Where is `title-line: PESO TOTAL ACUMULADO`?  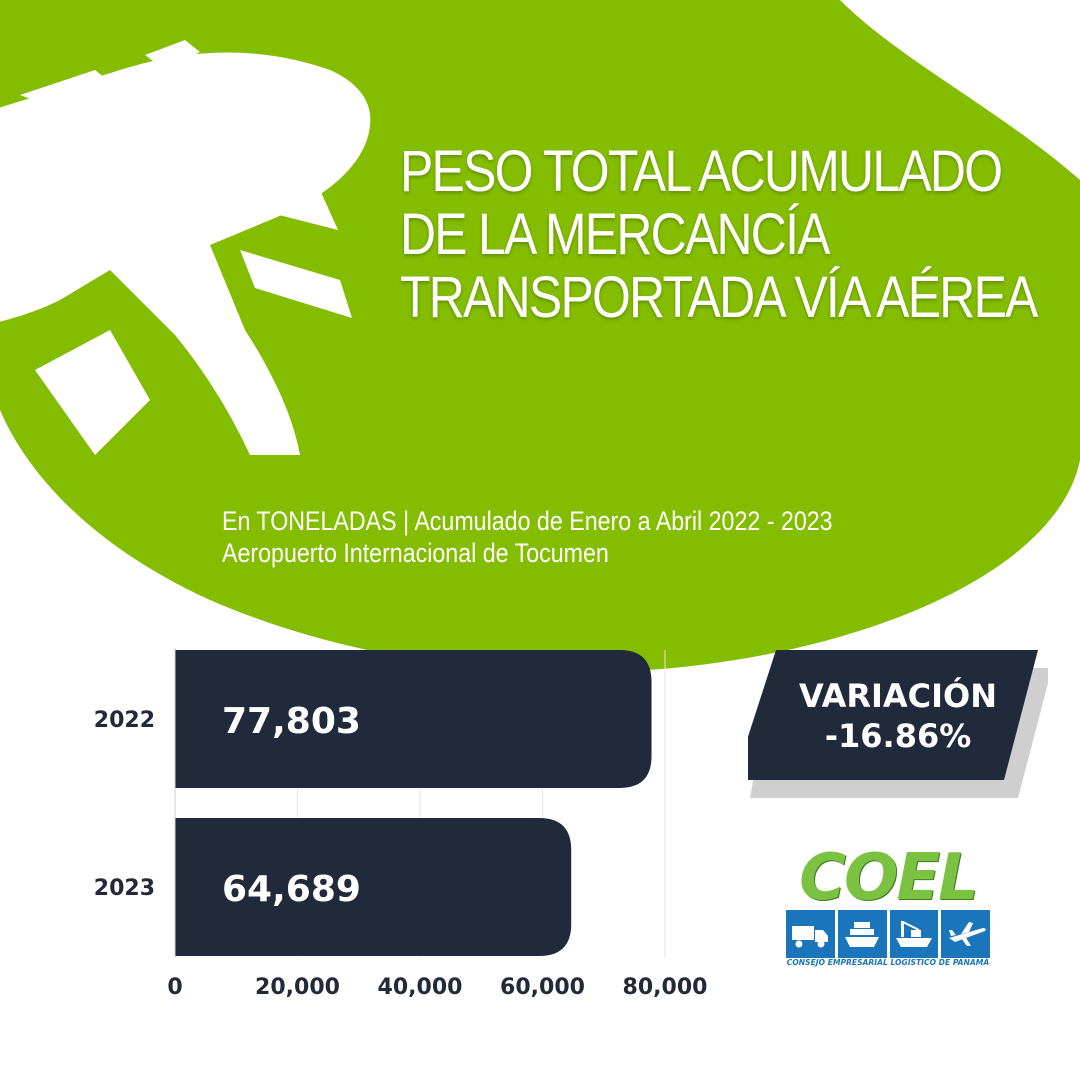
title-line: PESO TOTAL ACUMULADO is located at coordinates (701, 171).